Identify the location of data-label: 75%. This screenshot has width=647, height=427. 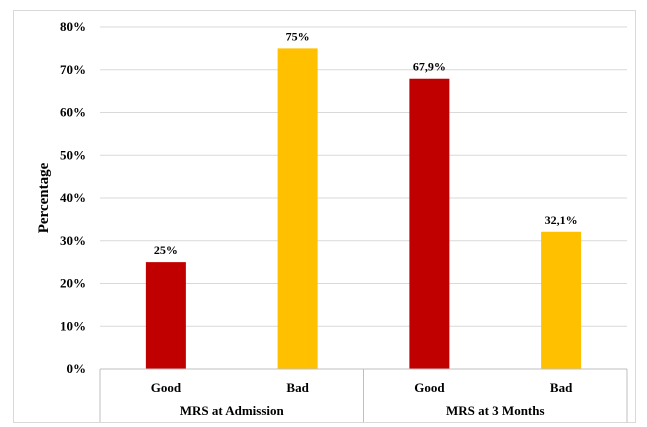
(298, 36).